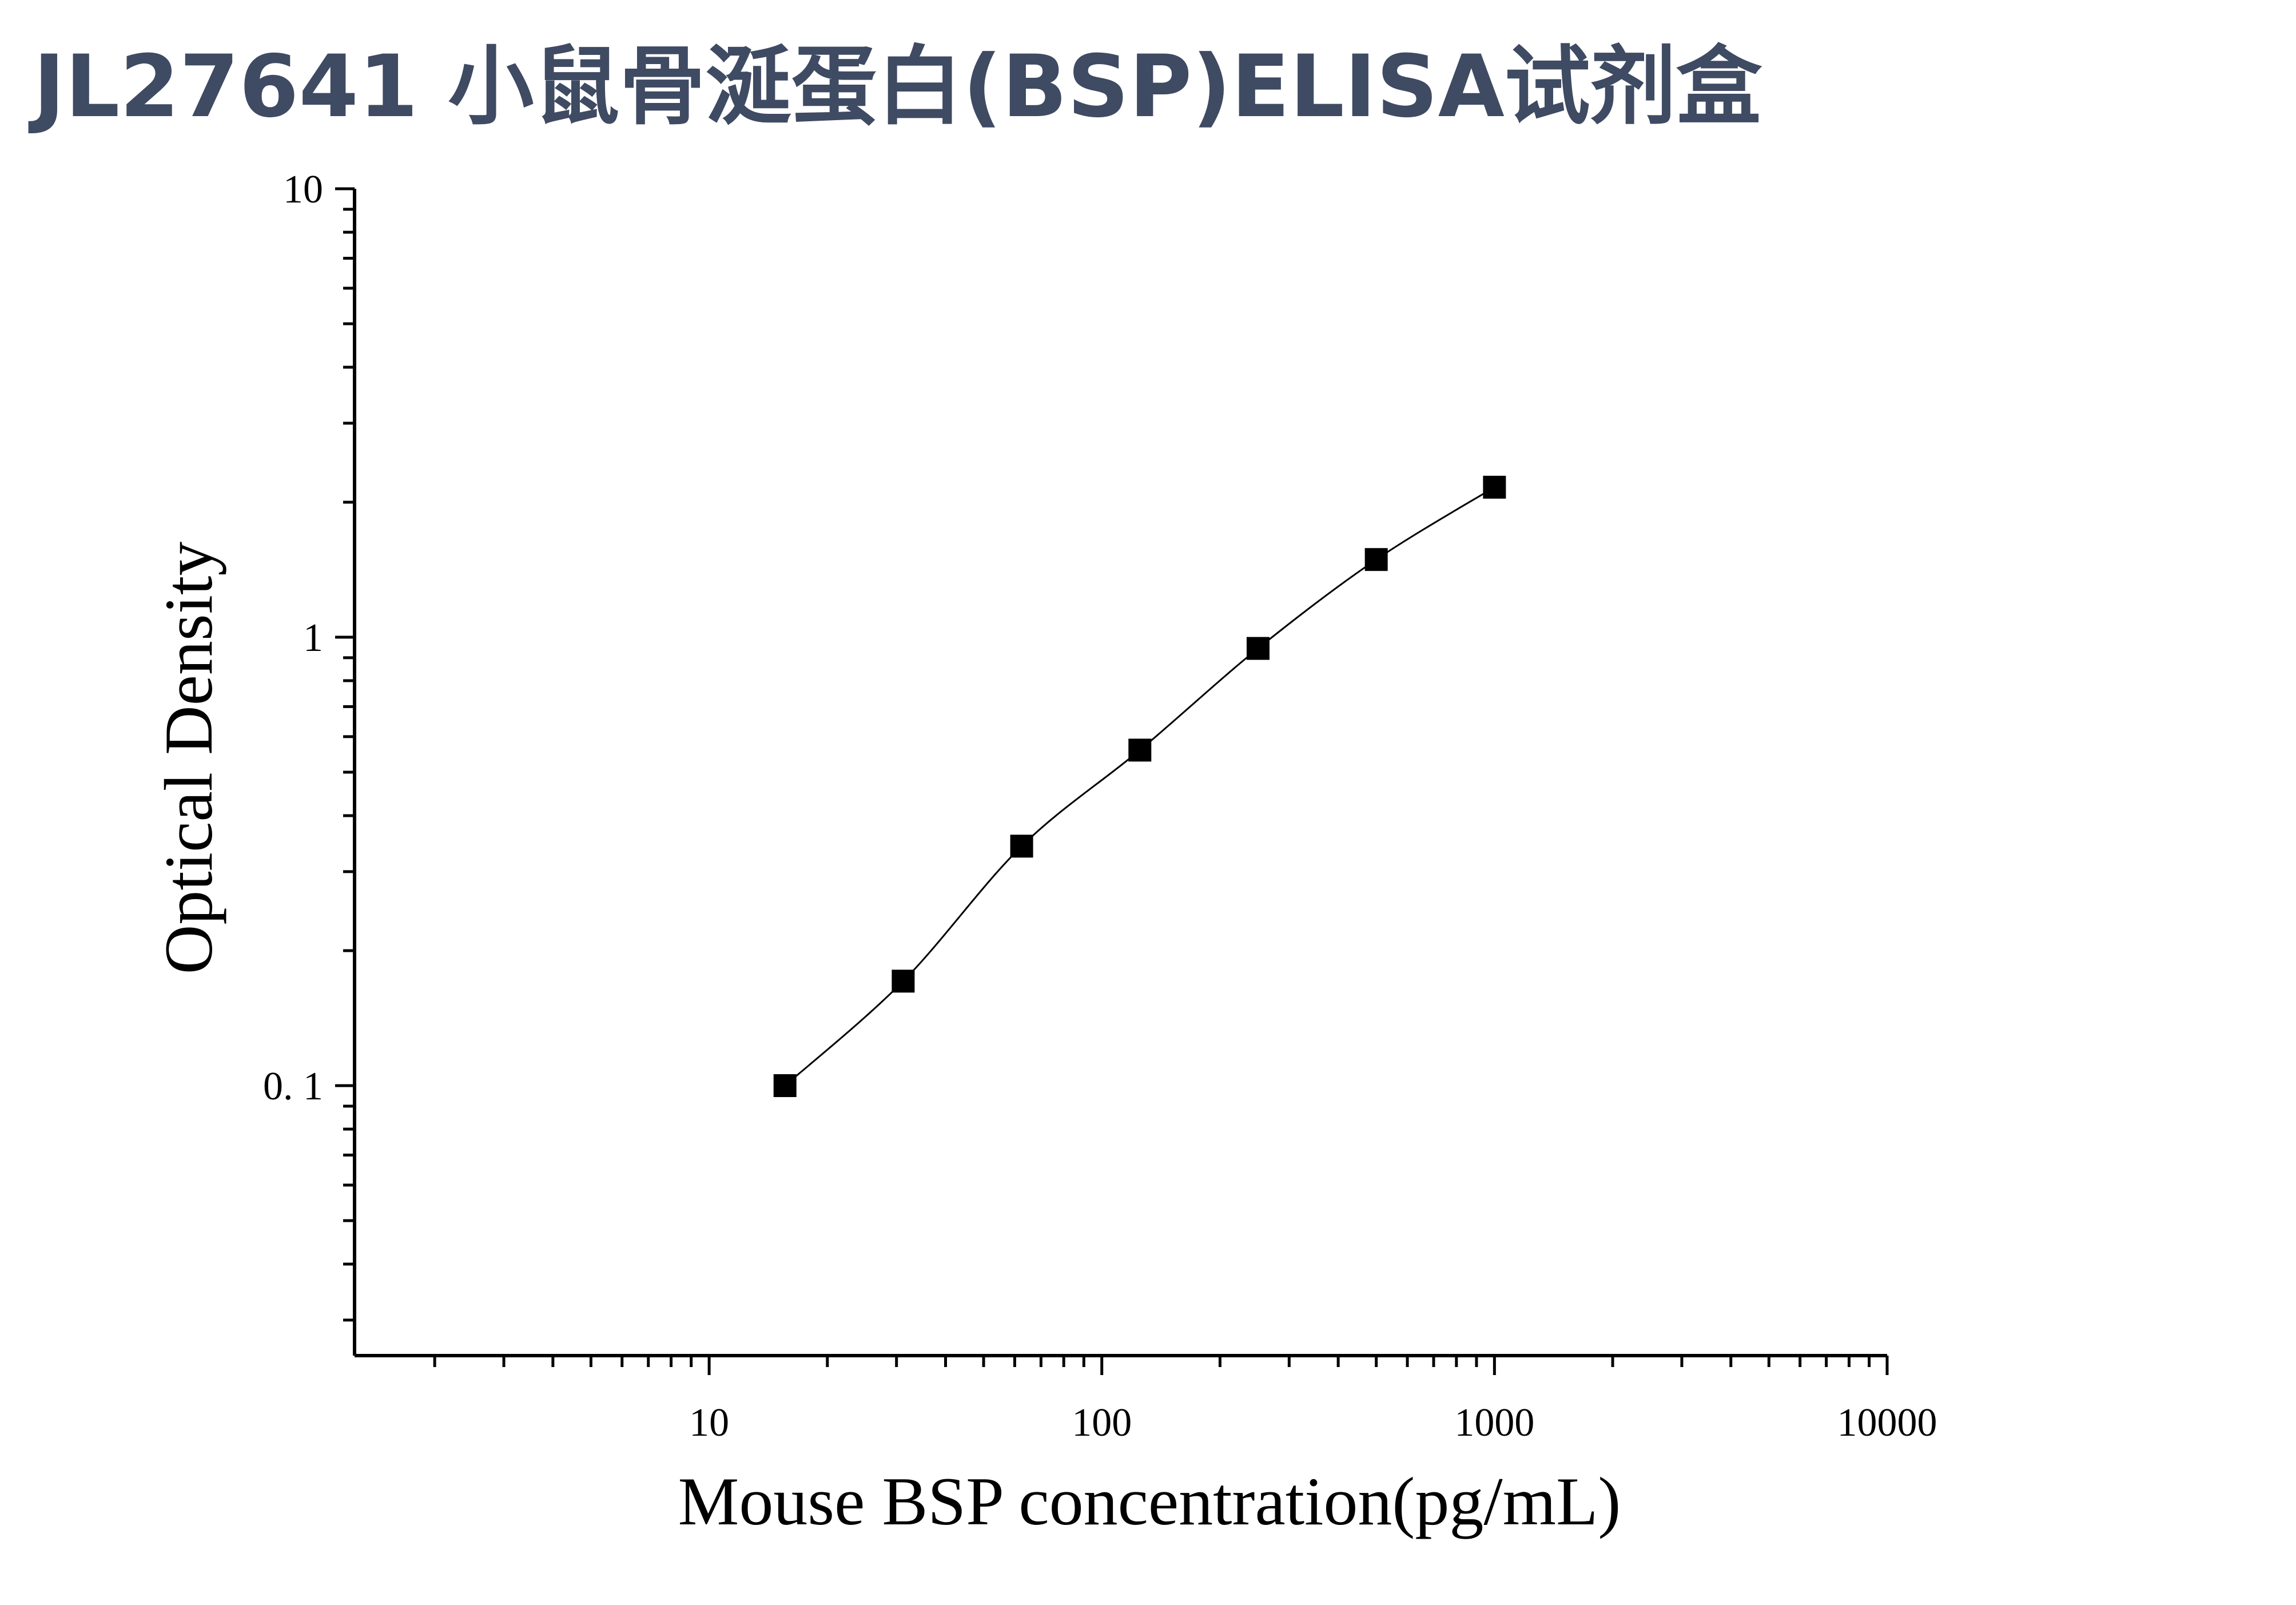  What do you see at coordinates (303, 190) in the screenshot?
I see `y-tick-label: 10` at bounding box center [303, 190].